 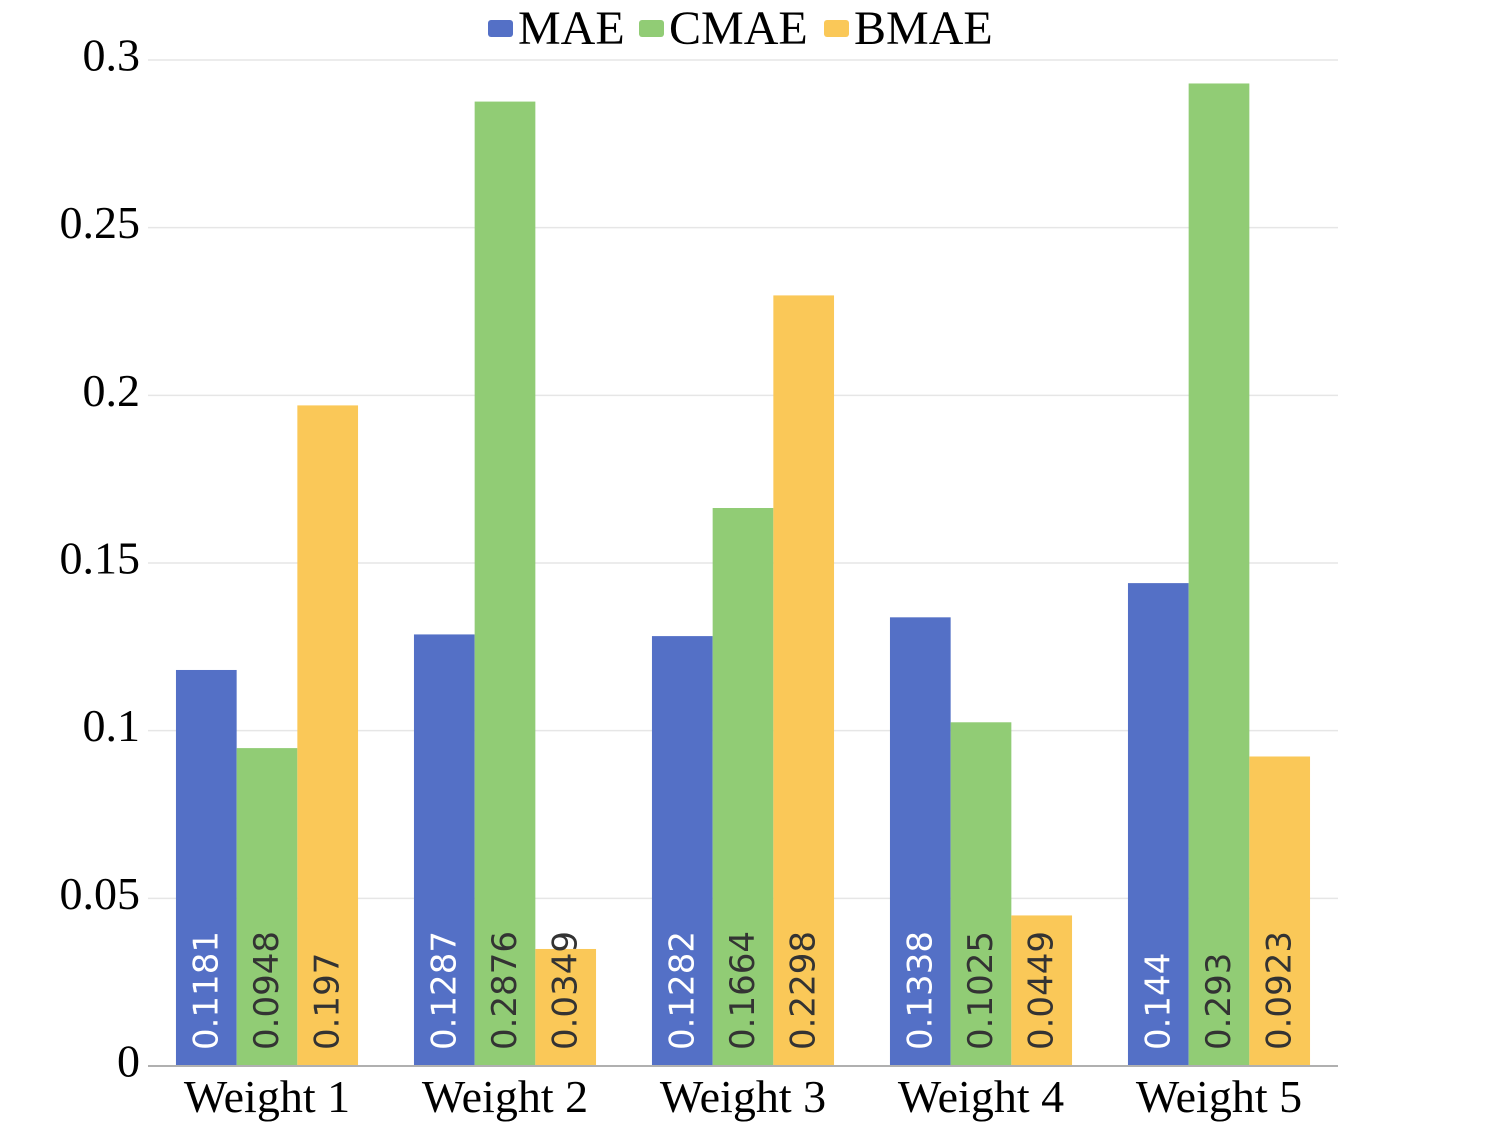 What do you see at coordinates (112, 725) in the screenshot?
I see `y-tick-label: 0.1` at bounding box center [112, 725].